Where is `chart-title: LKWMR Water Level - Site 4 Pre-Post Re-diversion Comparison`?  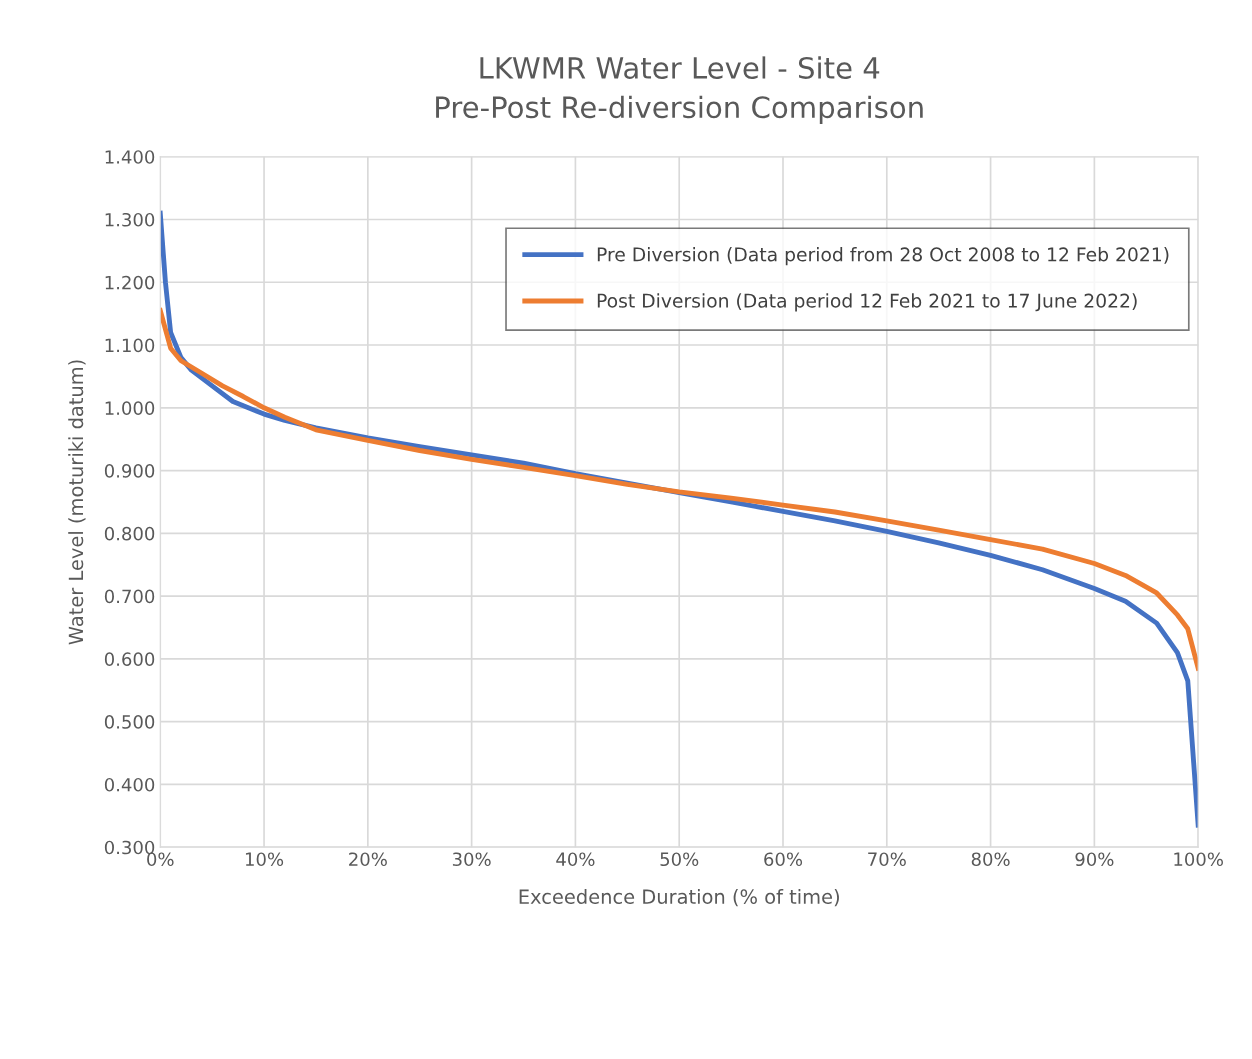 chart-title: LKWMR Water Level - Site 4 Pre-Post Re-diversion Comparison is located at coordinates (679, 90).